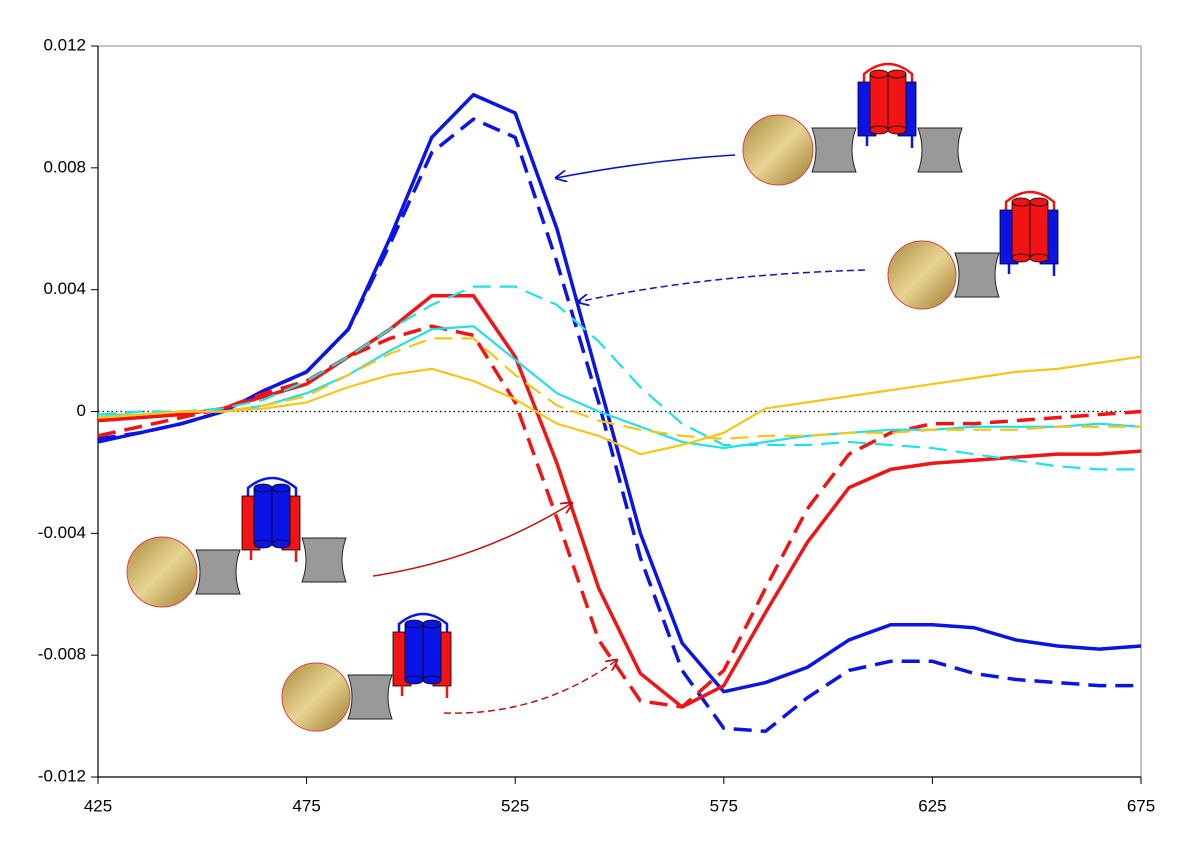 Image resolution: width=1200 pixels, height=854 pixels. I want to click on y-tick-label: -0.004, so click(62, 532).